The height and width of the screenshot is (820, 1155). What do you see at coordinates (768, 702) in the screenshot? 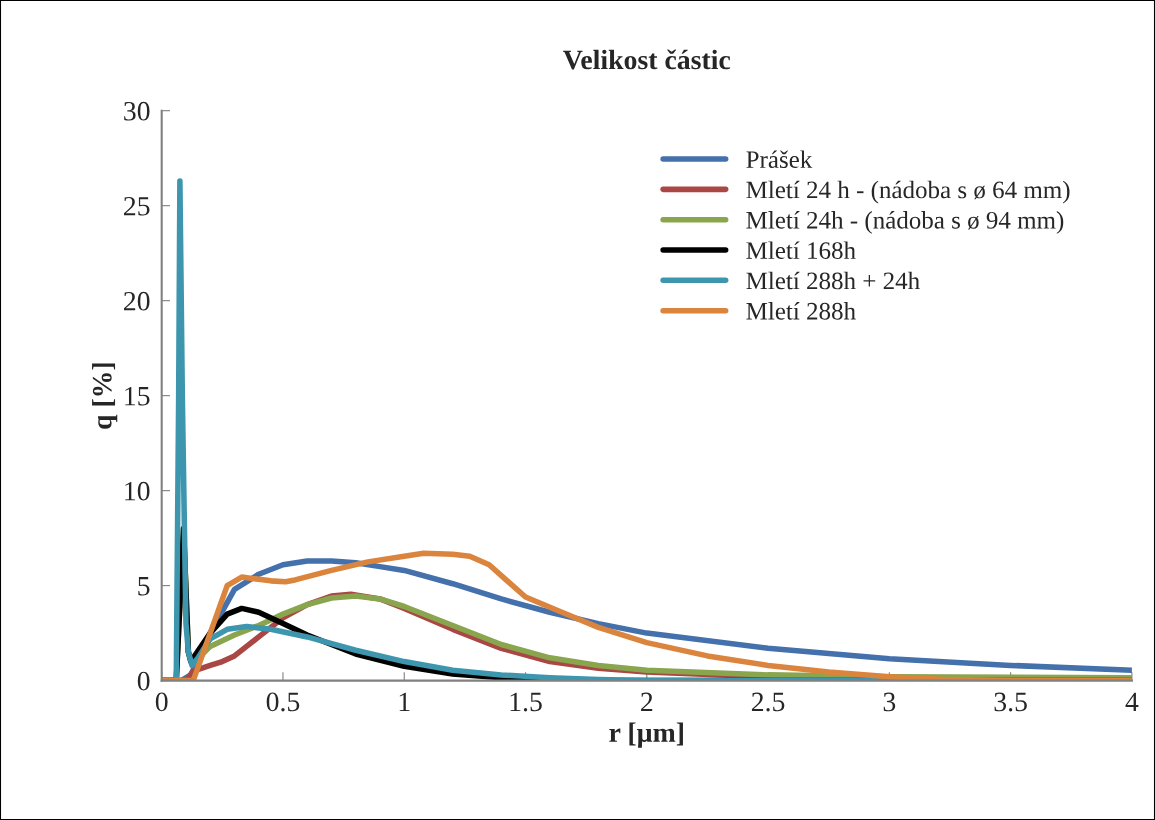
I see `x-tick-label: 2.5` at bounding box center [768, 702].